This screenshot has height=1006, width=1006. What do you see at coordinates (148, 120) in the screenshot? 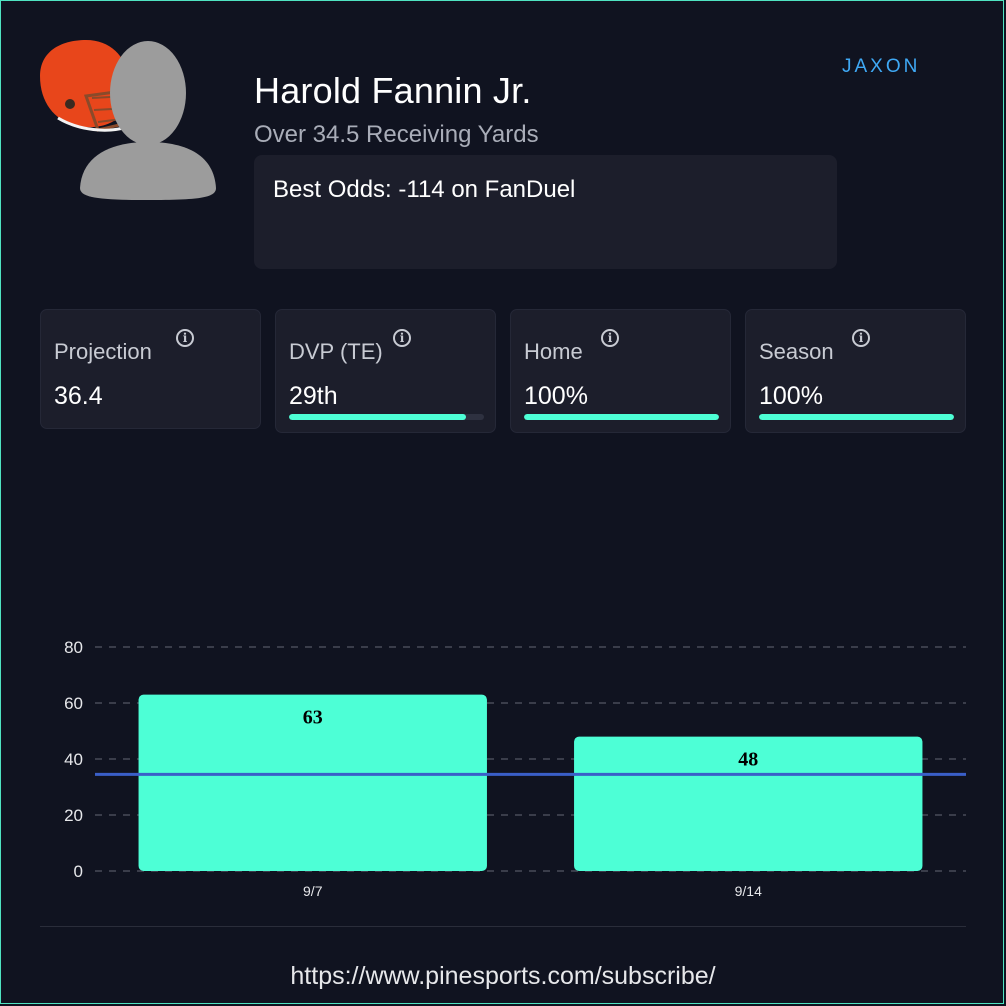
I see `player-silhouette-icon` at bounding box center [148, 120].